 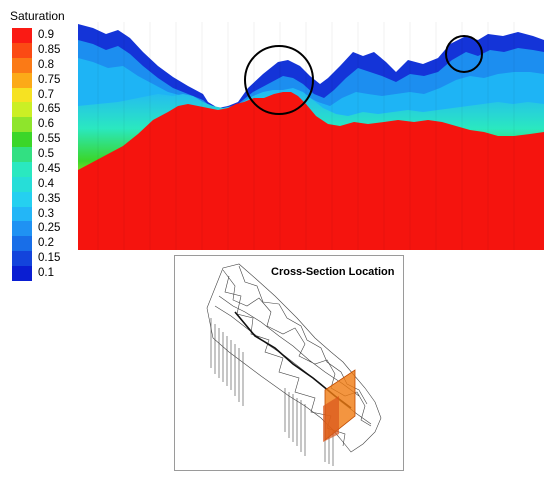 I want to click on legend-label: 0.3, so click(x=46, y=213).